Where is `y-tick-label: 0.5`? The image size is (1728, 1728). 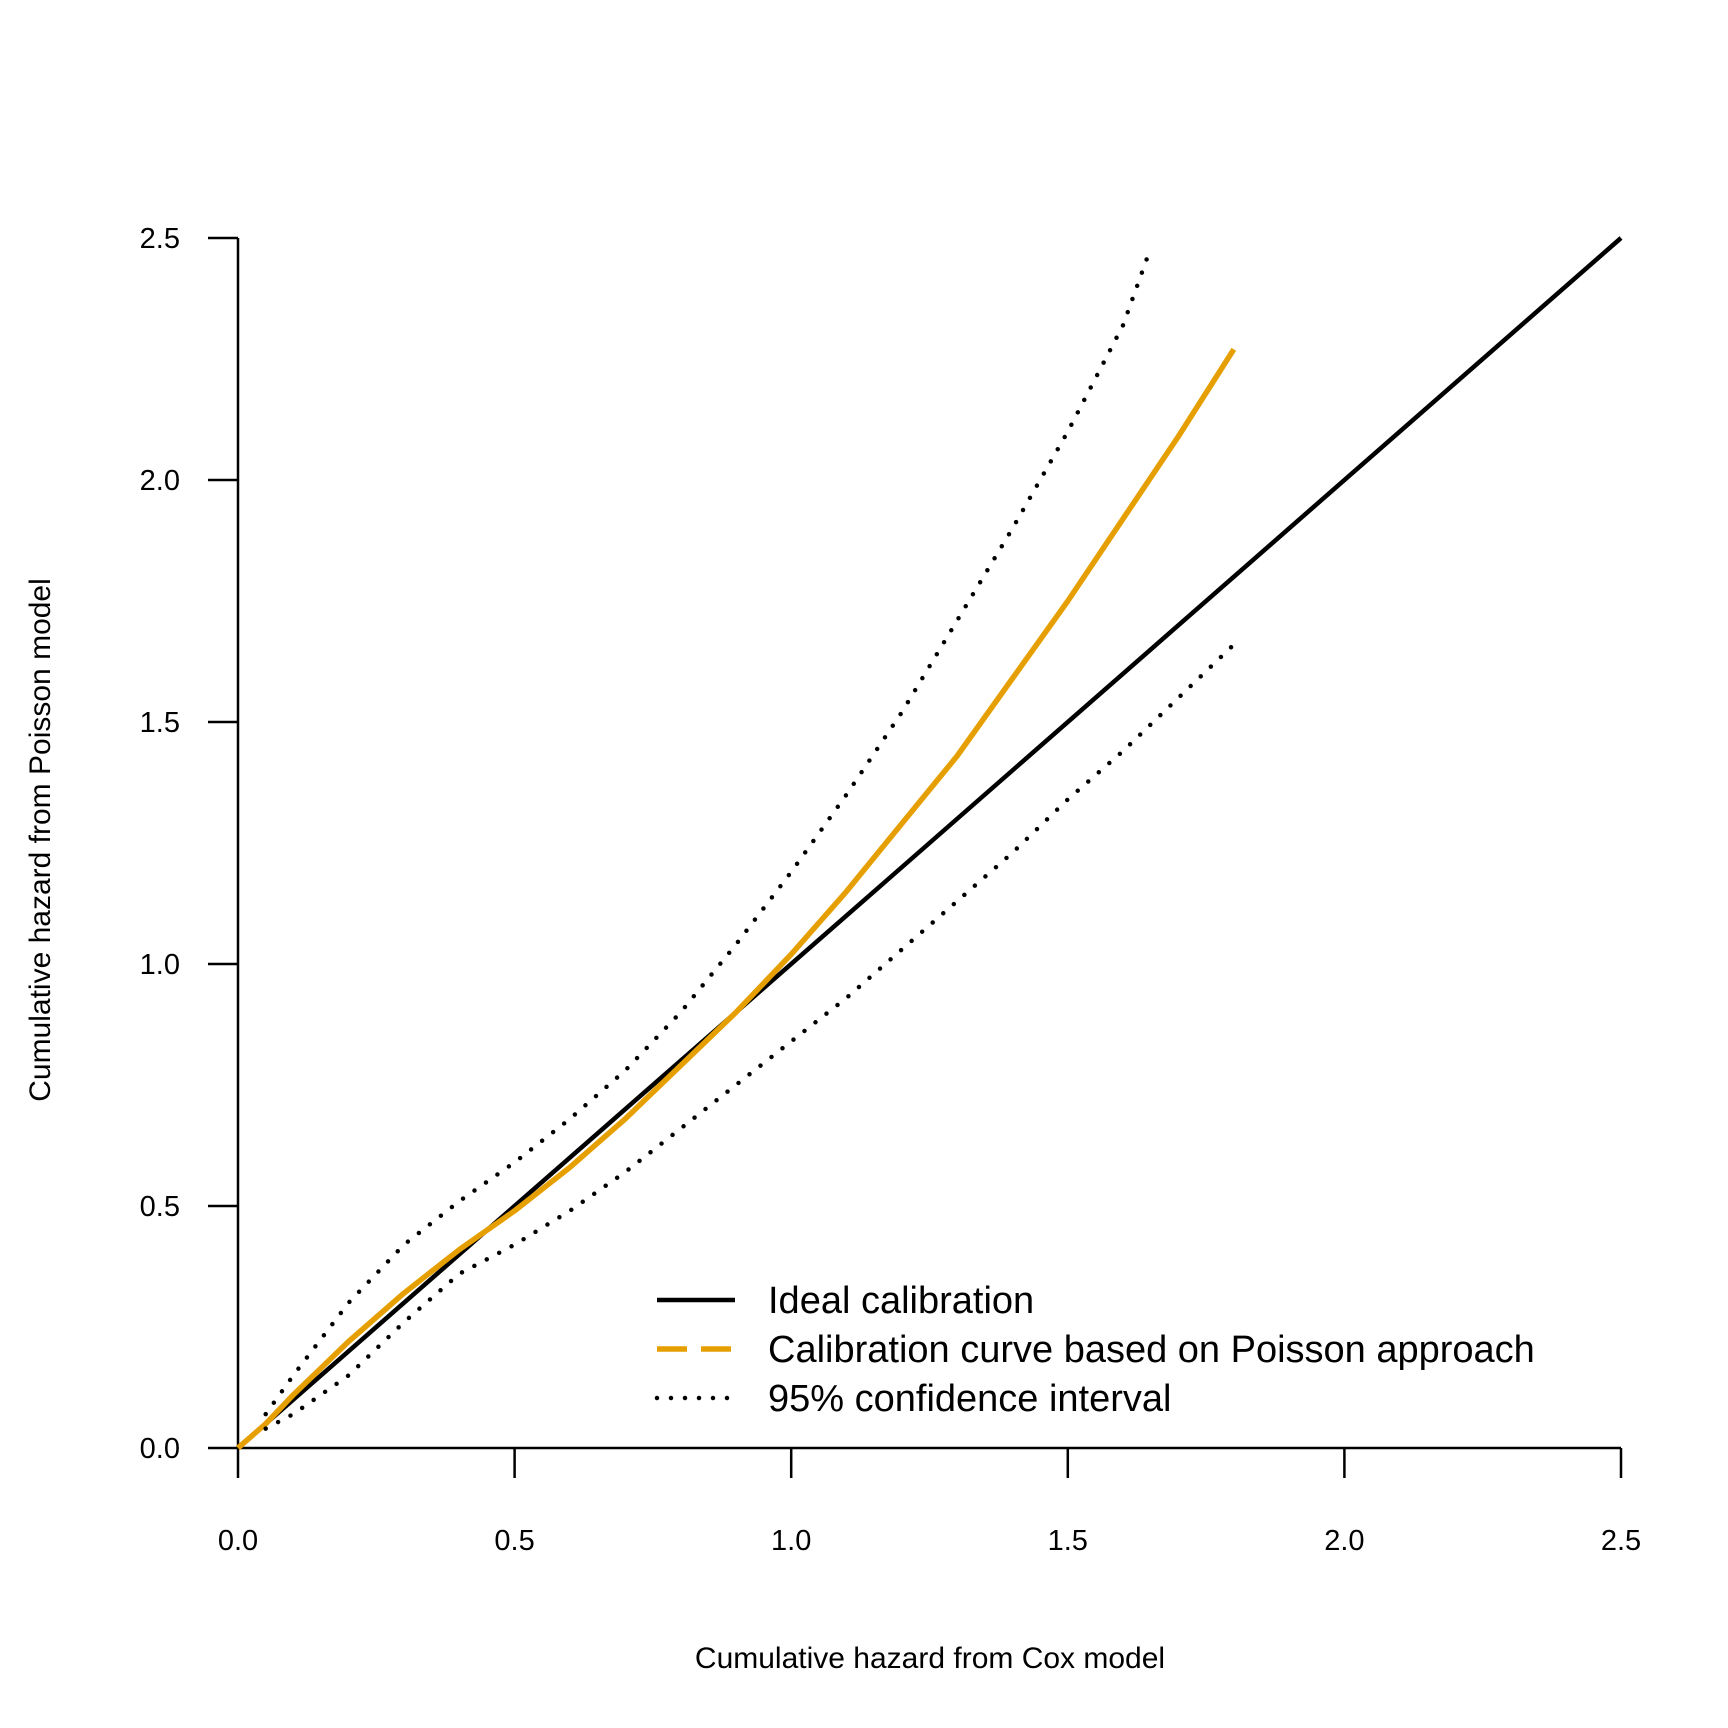
y-tick-label: 0.5 is located at coordinates (160, 1207).